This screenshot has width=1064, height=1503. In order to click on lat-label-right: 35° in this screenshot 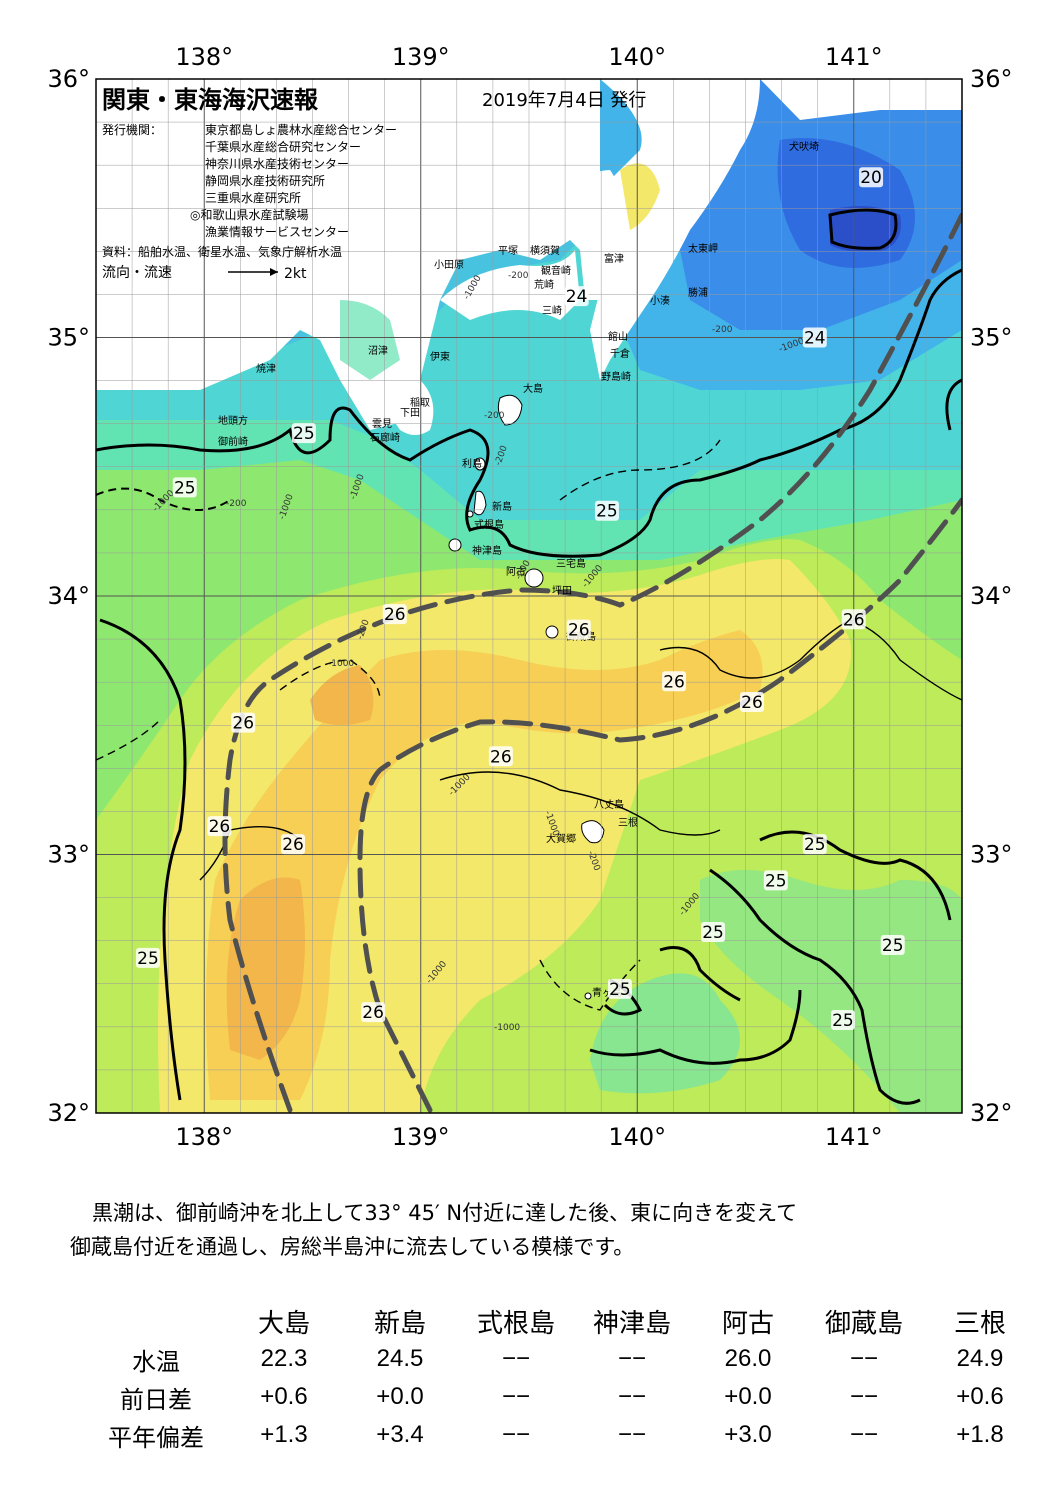, I will do `click(991, 338)`.